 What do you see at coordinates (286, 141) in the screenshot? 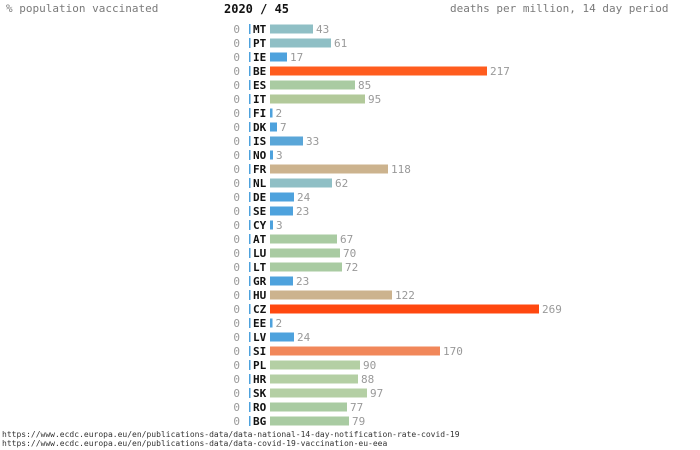
I see `deaths-bar-is` at bounding box center [286, 141].